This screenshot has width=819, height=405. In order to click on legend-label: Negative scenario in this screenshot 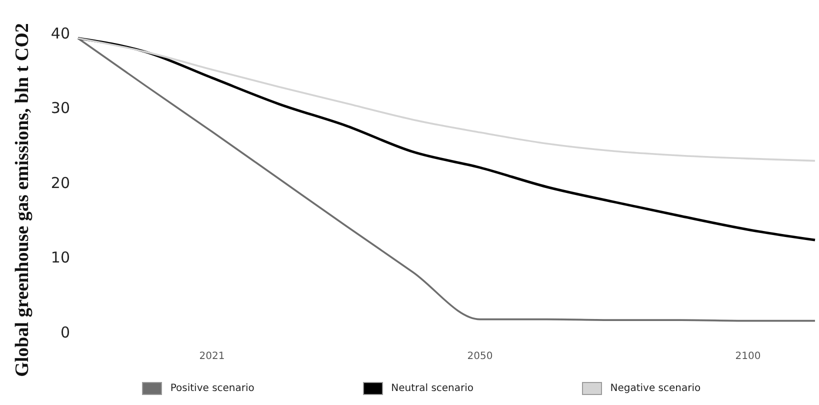, I will do `click(655, 388)`.